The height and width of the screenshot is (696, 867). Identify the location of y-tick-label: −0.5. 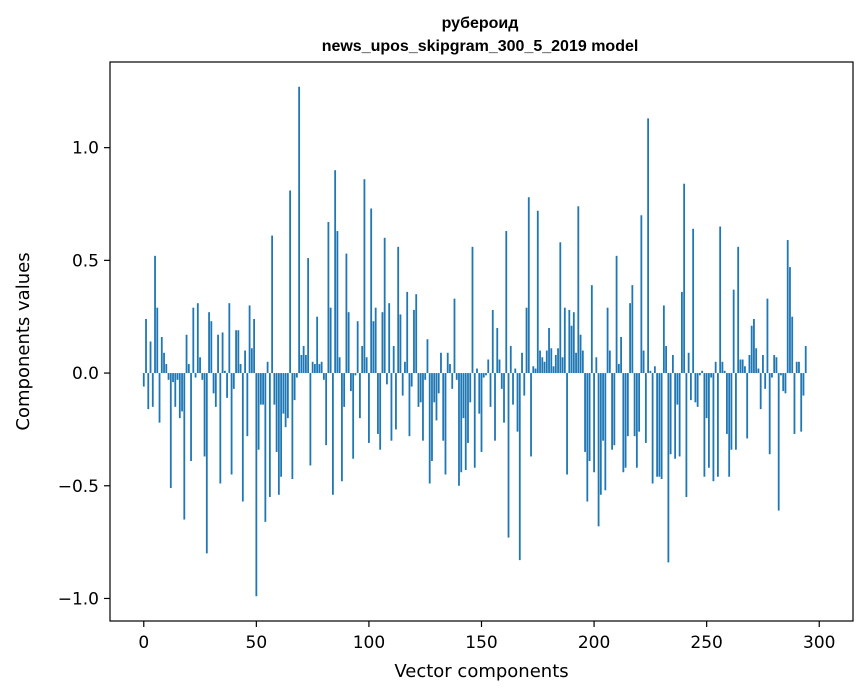
(78, 487).